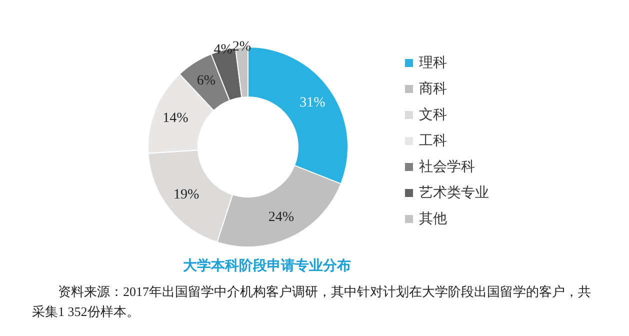 The image size is (629, 336). Describe the element at coordinates (187, 194) in the screenshot. I see `data-label: 19%` at that location.